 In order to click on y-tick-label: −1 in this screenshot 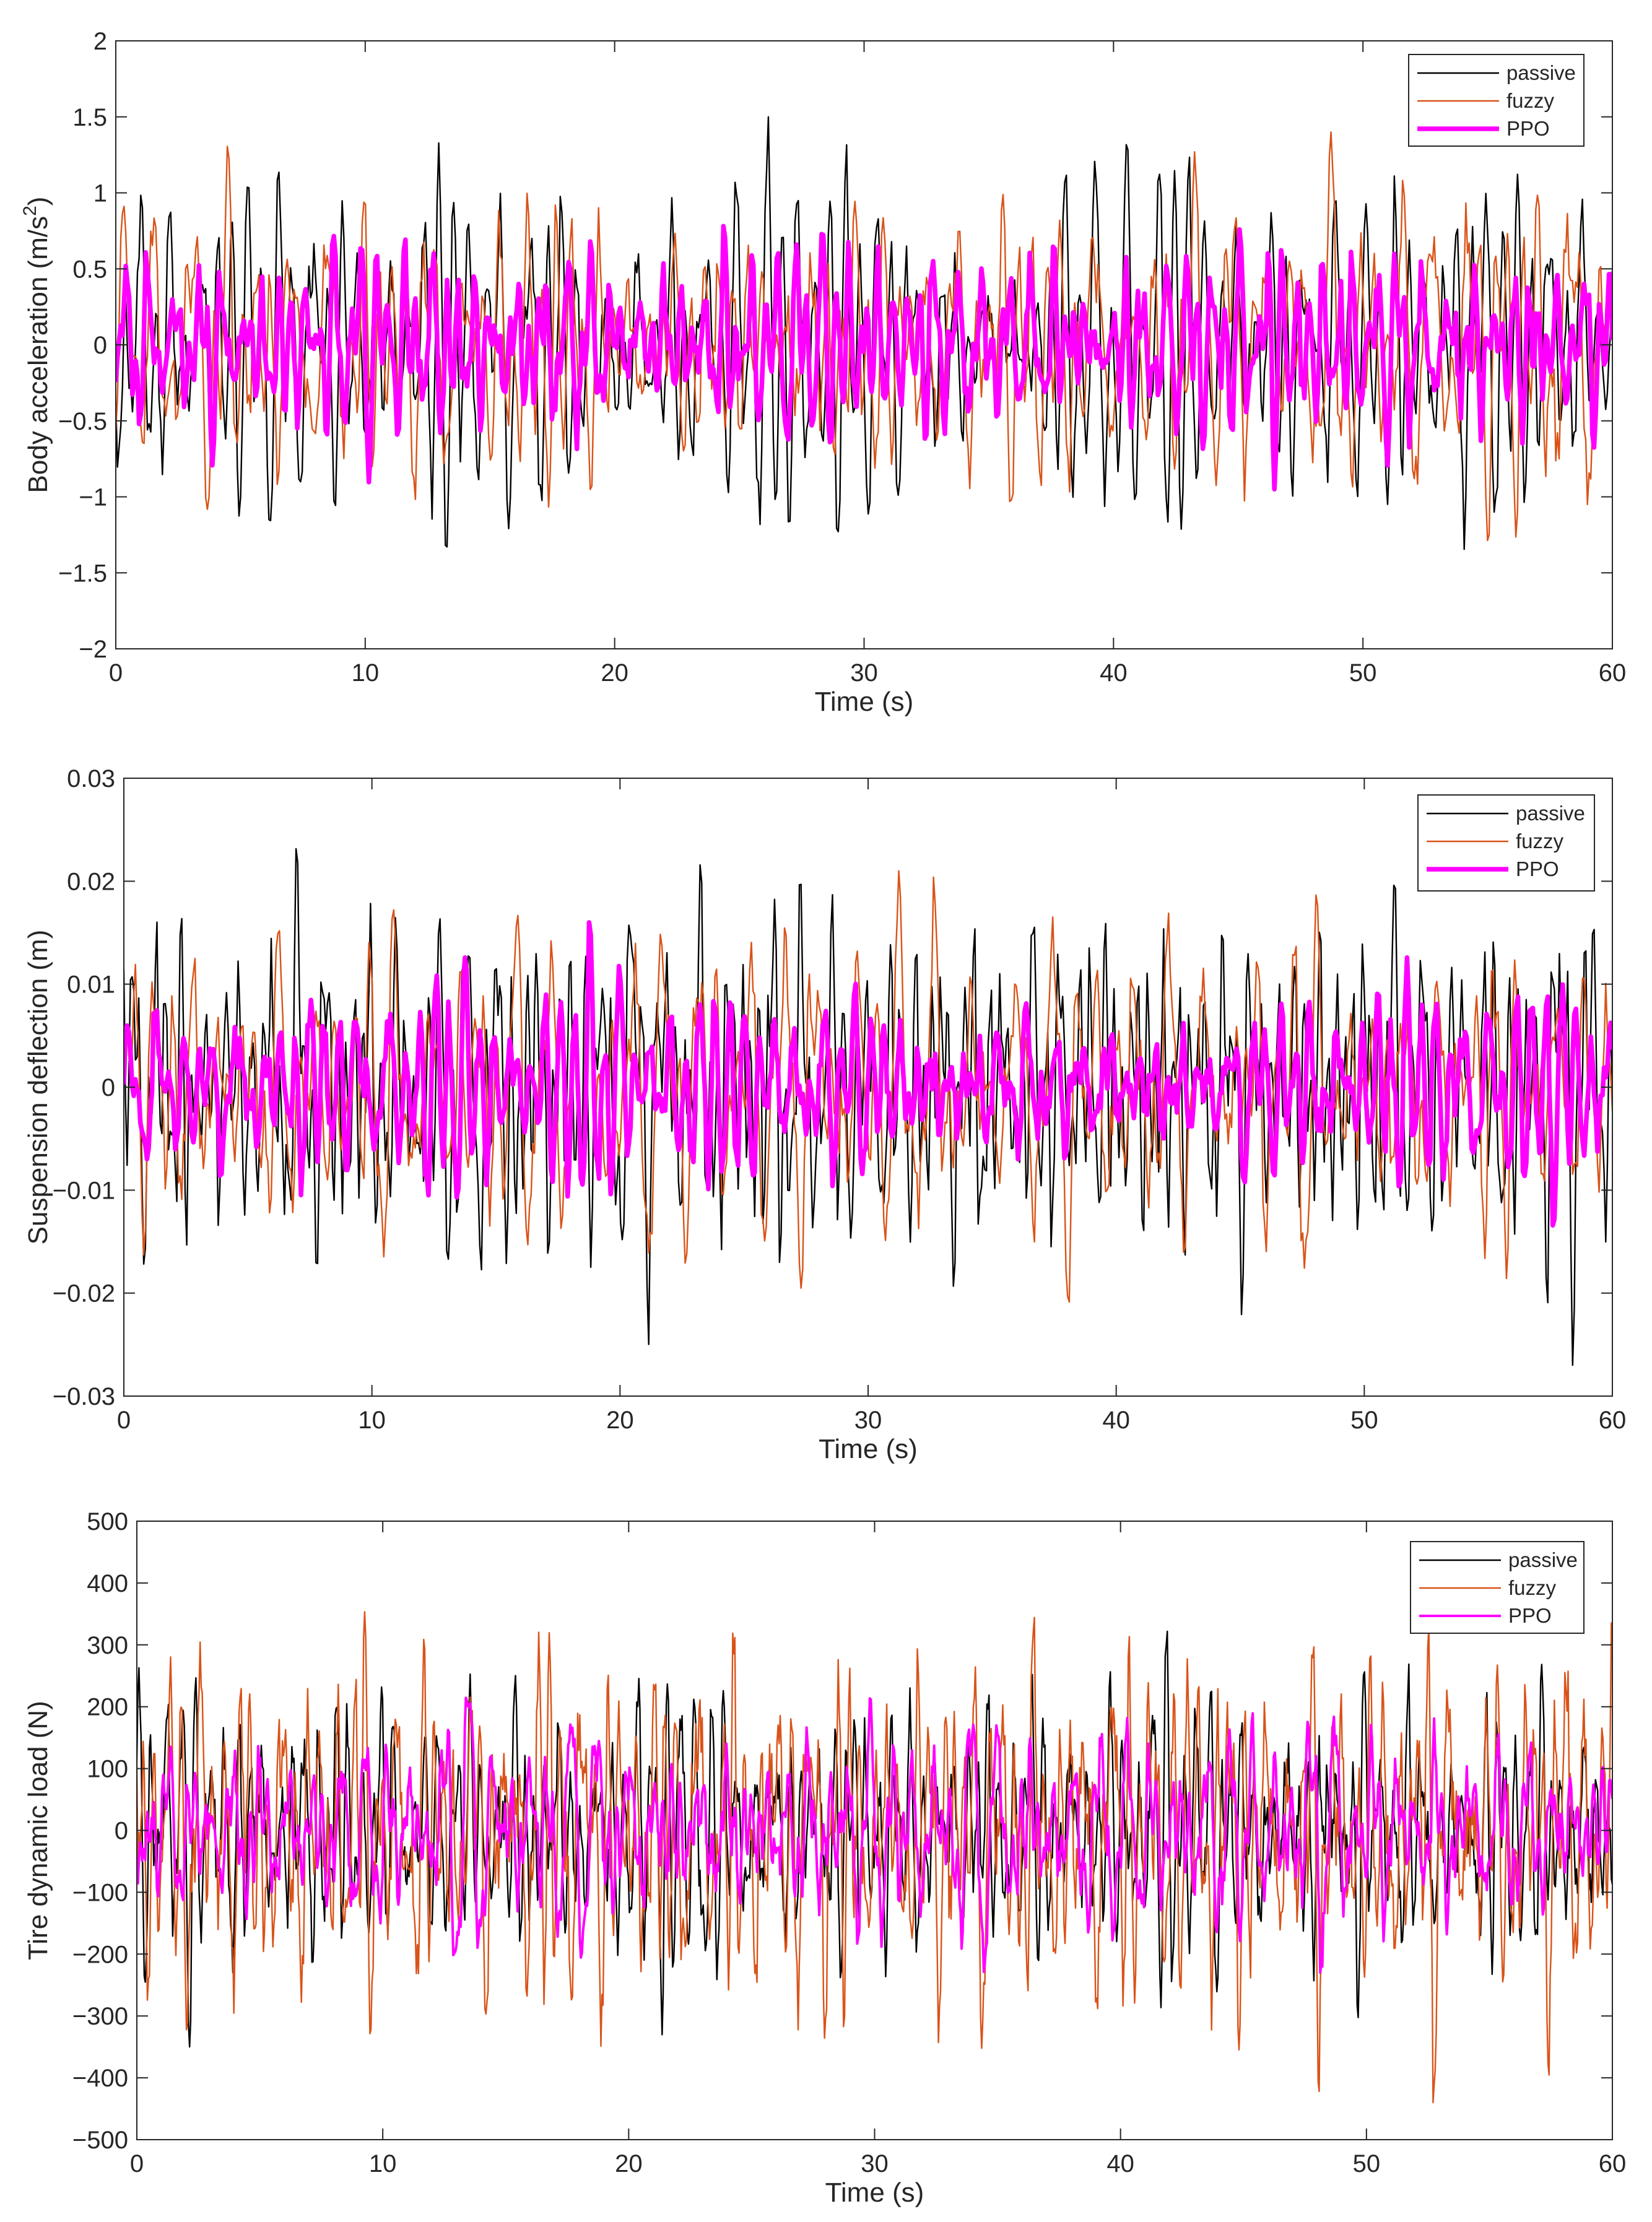, I will do `click(93, 497)`.